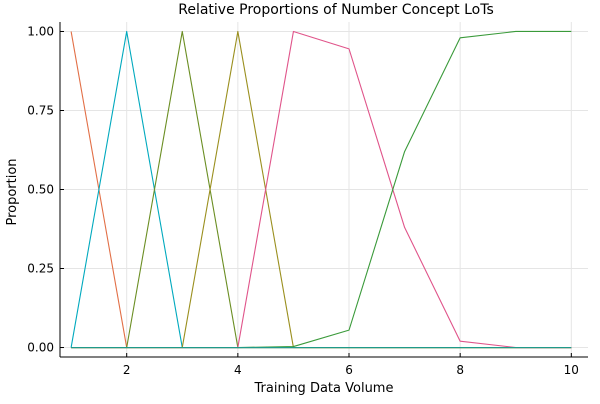 This screenshot has width=600, height=404. I want to click on y-tick-label: 0.00, so click(40, 348).